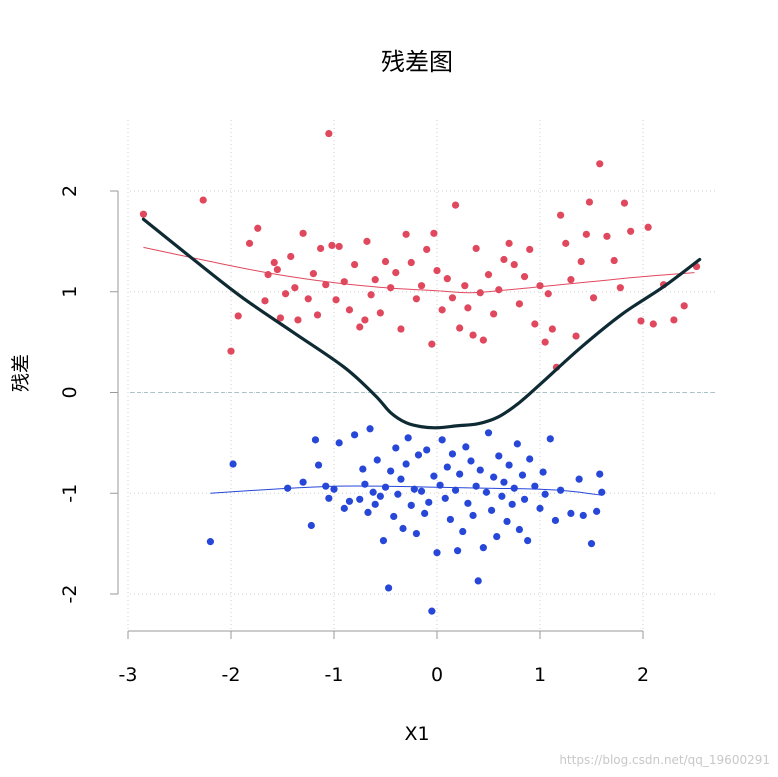 The image size is (778, 777). Describe the element at coordinates (334, 675) in the screenshot. I see `x-tick-label: -1` at that location.